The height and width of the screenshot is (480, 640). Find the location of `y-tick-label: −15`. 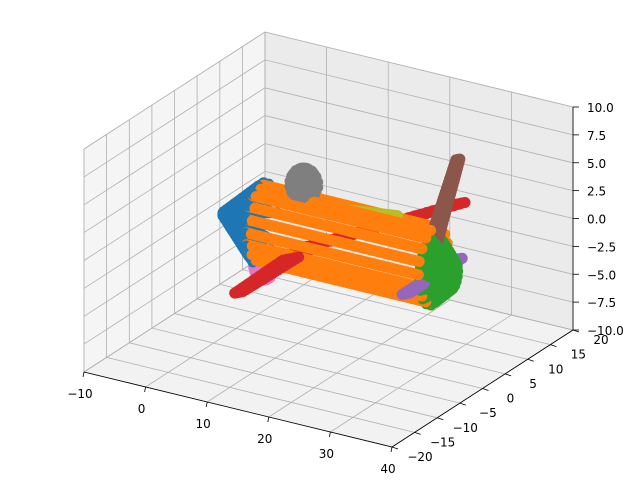

y-tick-label: −15 is located at coordinates (442, 442).